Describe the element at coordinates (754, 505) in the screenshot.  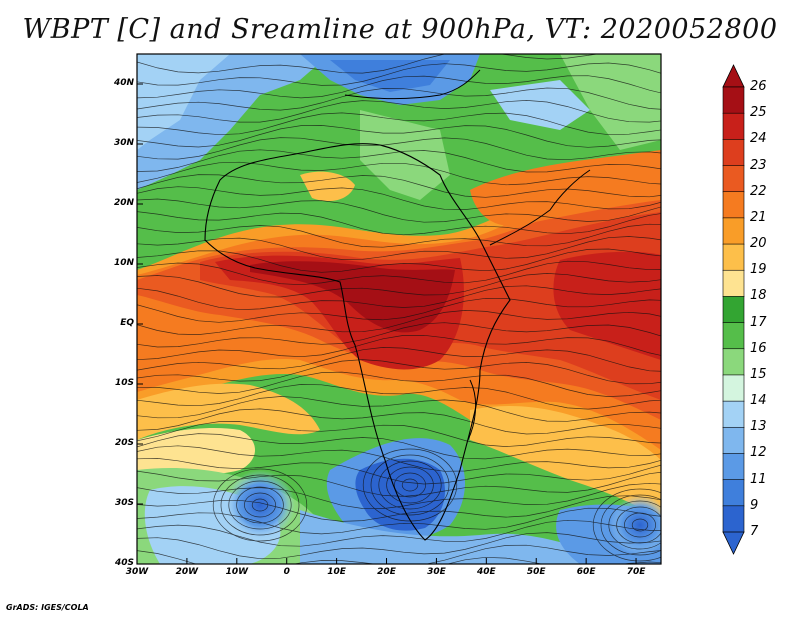
I see `colorbar-label: 9` at that location.